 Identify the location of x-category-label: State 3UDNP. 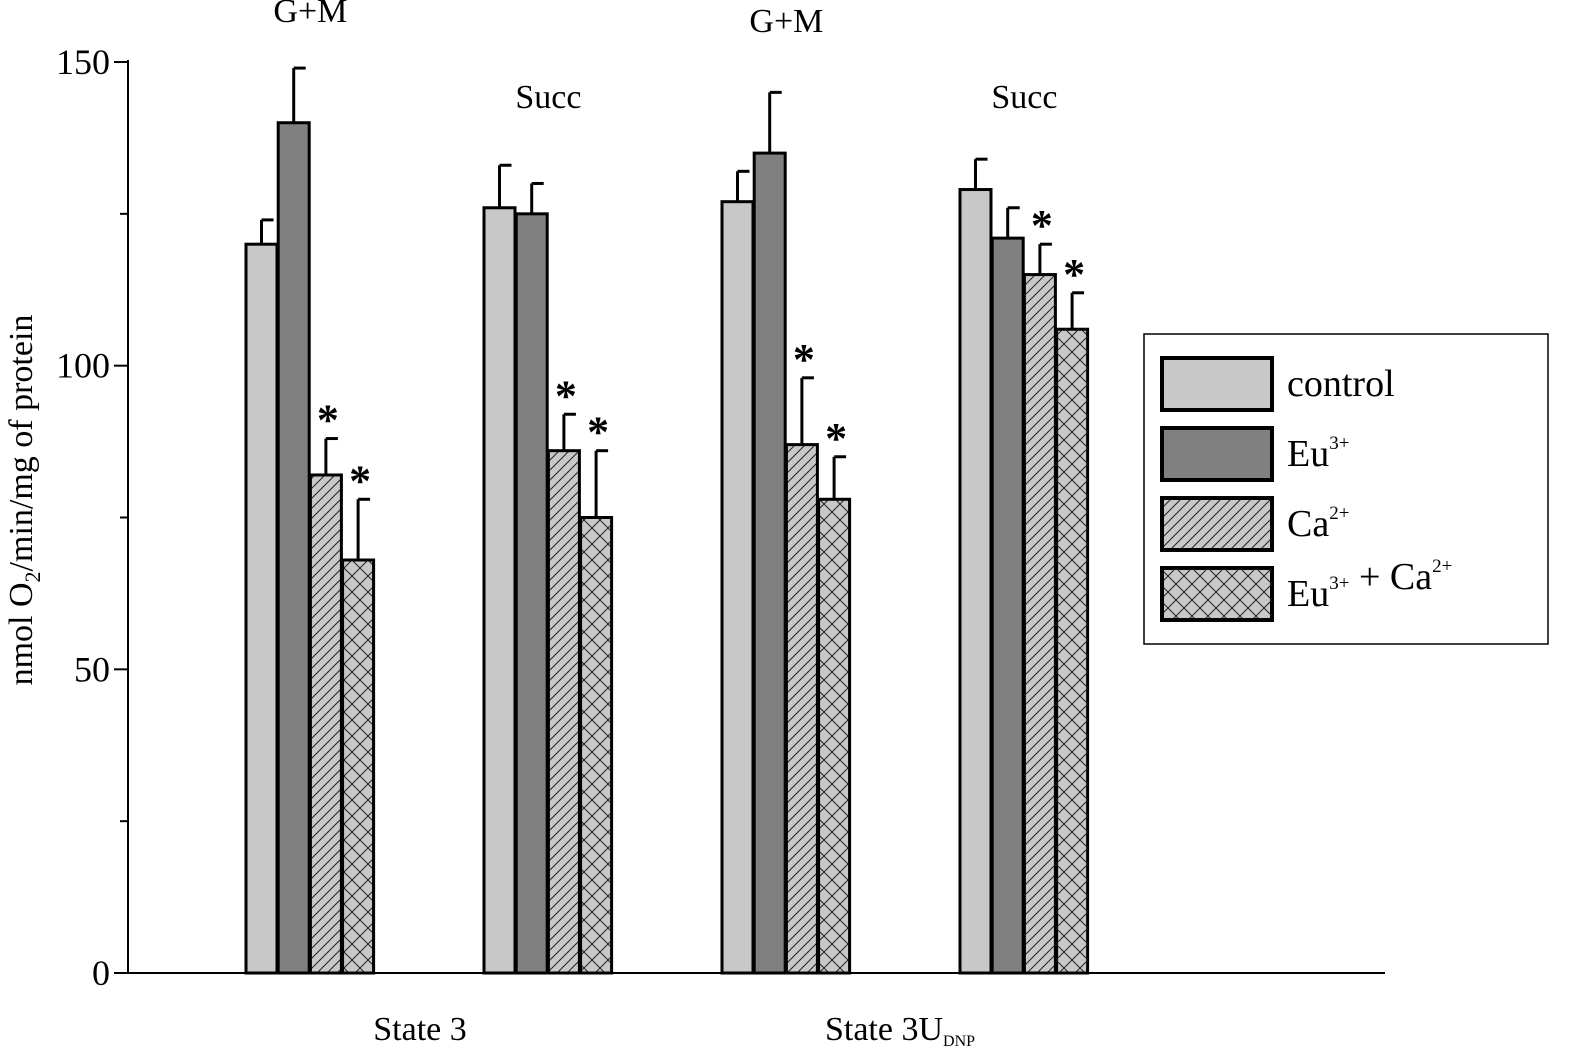
(900, 1030).